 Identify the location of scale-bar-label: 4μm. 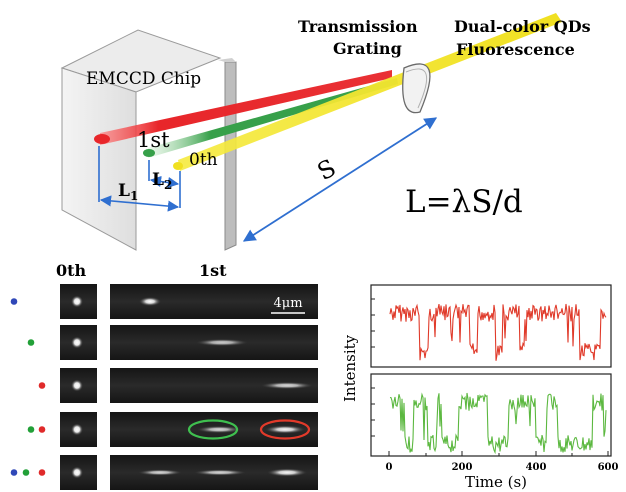
(287, 303).